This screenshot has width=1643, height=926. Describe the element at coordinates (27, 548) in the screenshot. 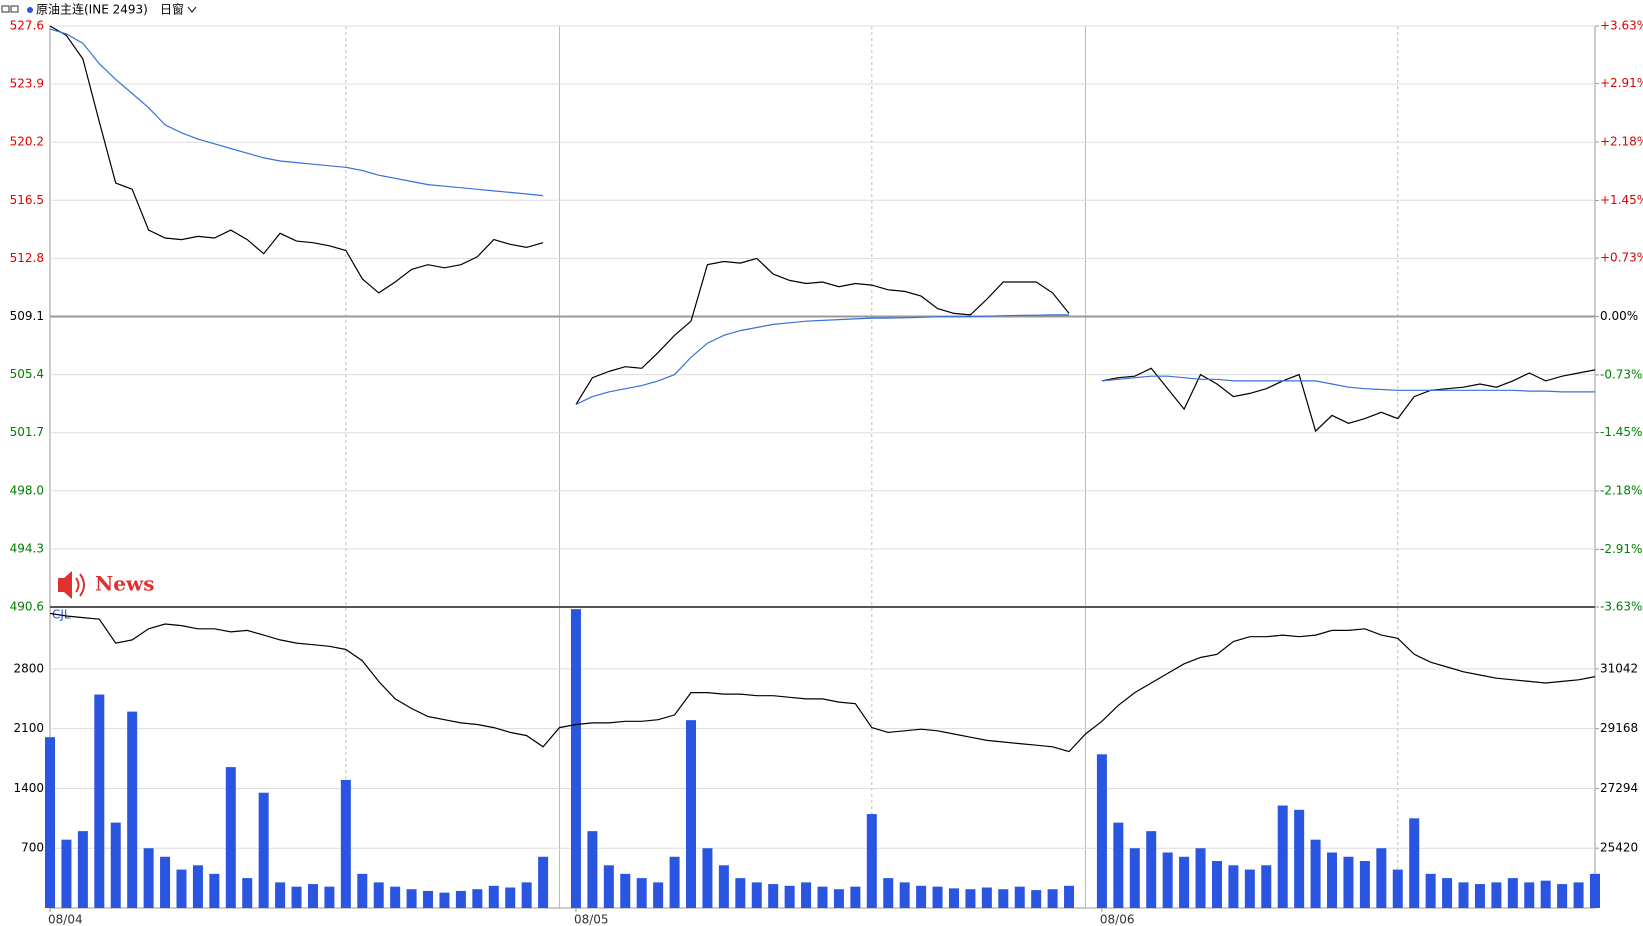

I see `y-tick-label: 494.3` at that location.